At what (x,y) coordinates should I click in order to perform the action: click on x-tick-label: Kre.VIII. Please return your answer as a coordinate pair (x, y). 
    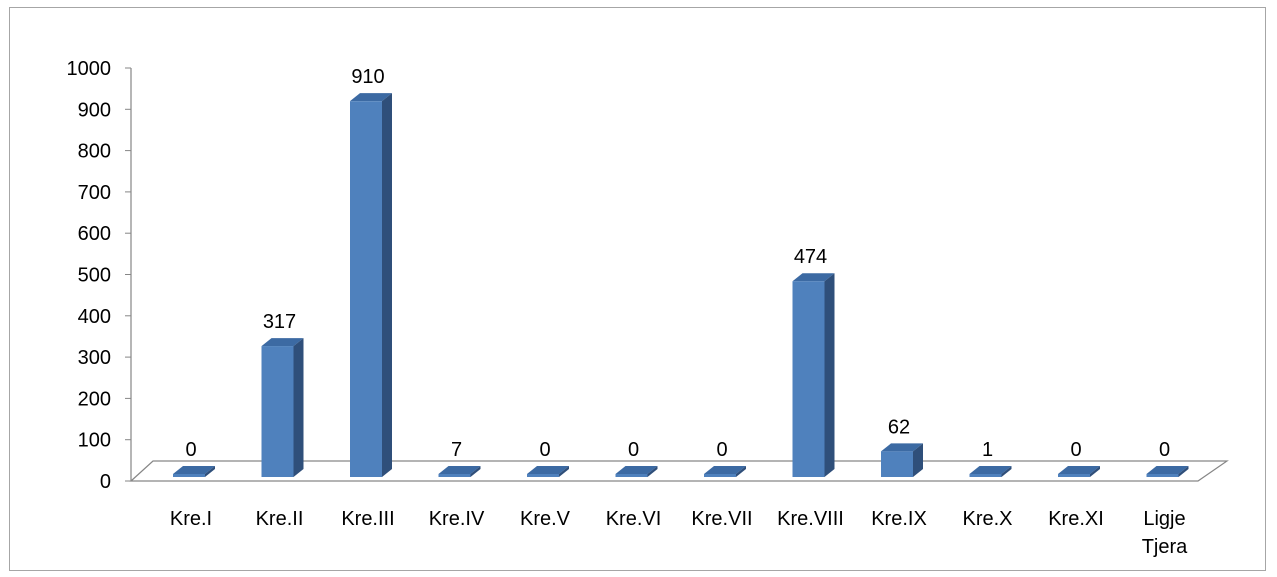
    Looking at the image, I should click on (810, 519).